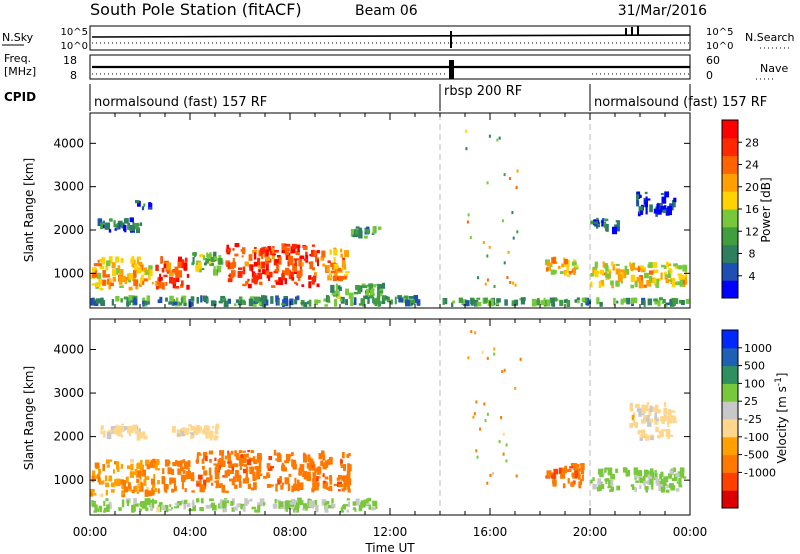  I want to click on velocity-colorbar-label-text: Velocity [m s, so click(782, 424).